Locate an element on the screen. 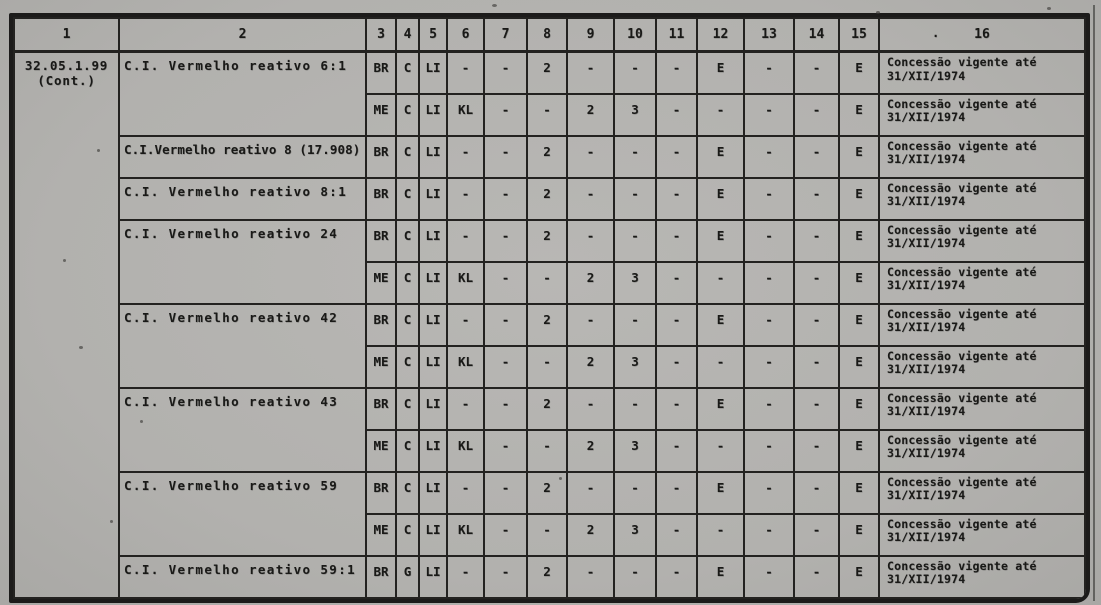 The width and height of the screenshot is (1101, 605). dye-name-cell: C.I. Vermelho reativo 59 is located at coordinates (242, 513).